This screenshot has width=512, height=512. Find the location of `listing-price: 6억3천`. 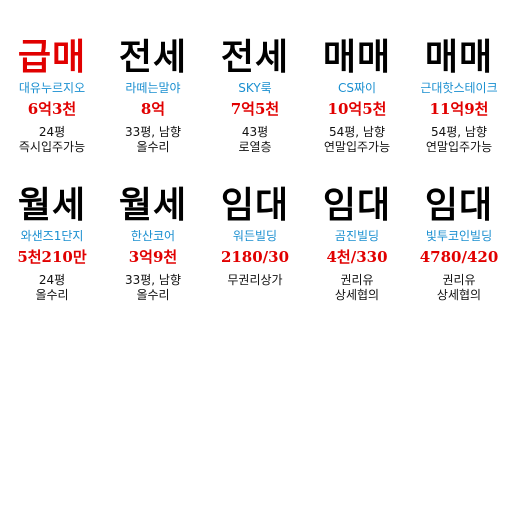

listing-price: 6억3천 is located at coordinates (52, 109).